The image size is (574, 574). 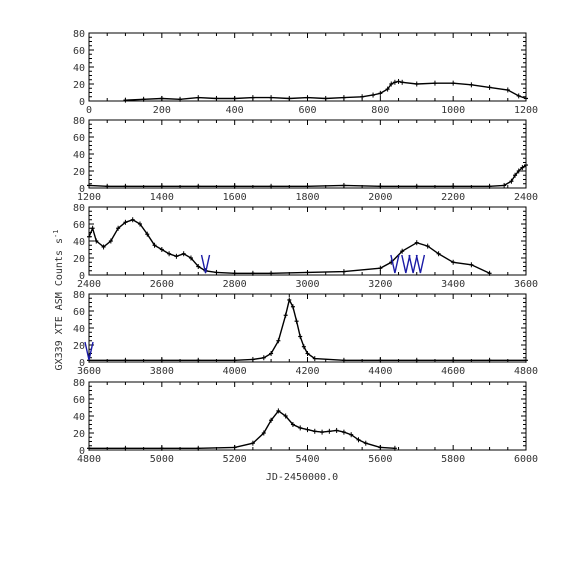 I want to click on x-tick-label: 5200, so click(x=235, y=459).